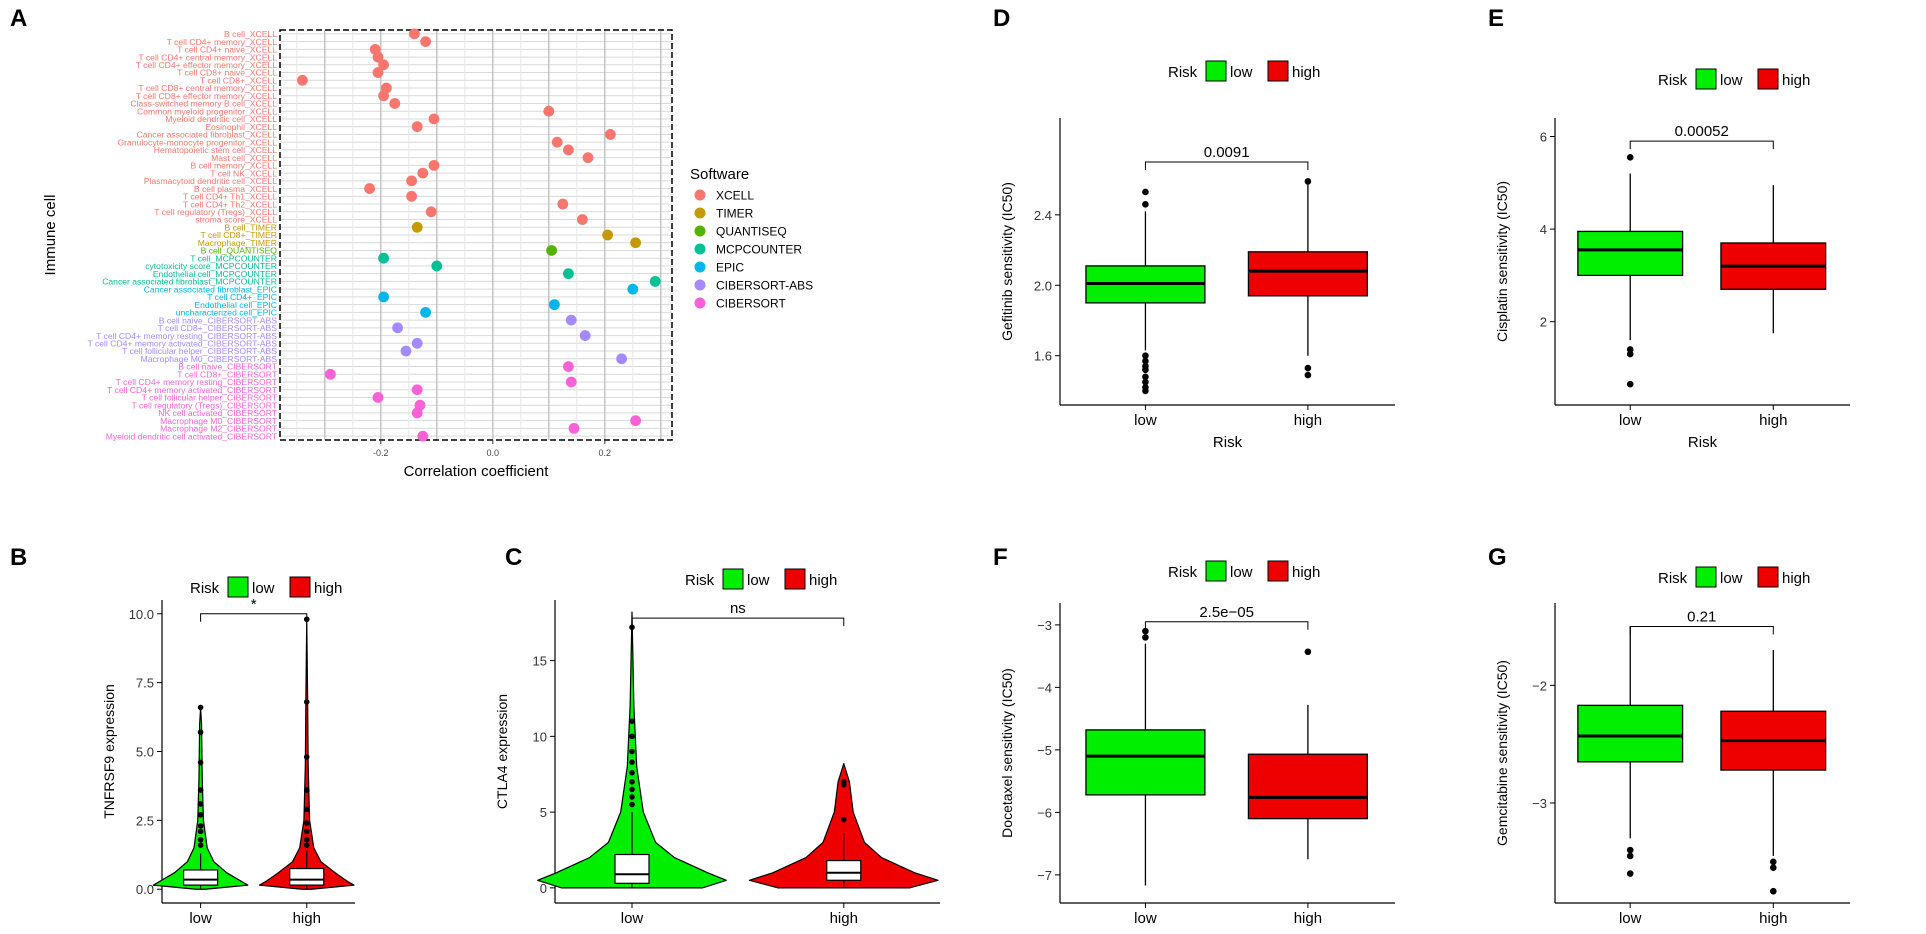 The height and width of the screenshot is (934, 1926). I want to click on y-tick-label: 1.6, so click(1043, 356).